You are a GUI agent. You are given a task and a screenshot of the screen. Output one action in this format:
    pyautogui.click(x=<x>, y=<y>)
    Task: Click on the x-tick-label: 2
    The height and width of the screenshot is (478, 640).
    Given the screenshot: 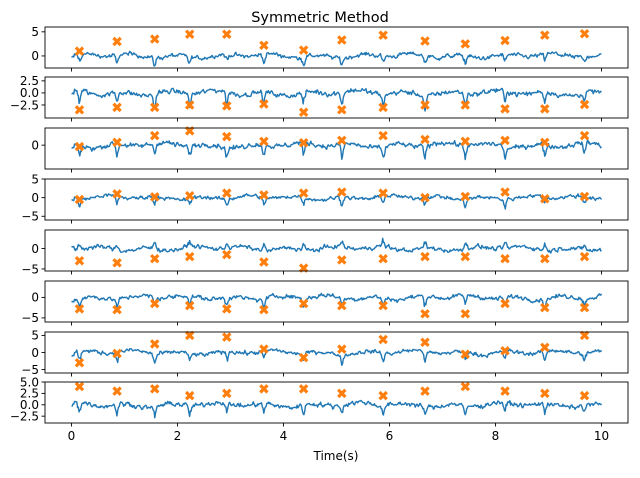 What is the action you would take?
    pyautogui.click(x=178, y=436)
    